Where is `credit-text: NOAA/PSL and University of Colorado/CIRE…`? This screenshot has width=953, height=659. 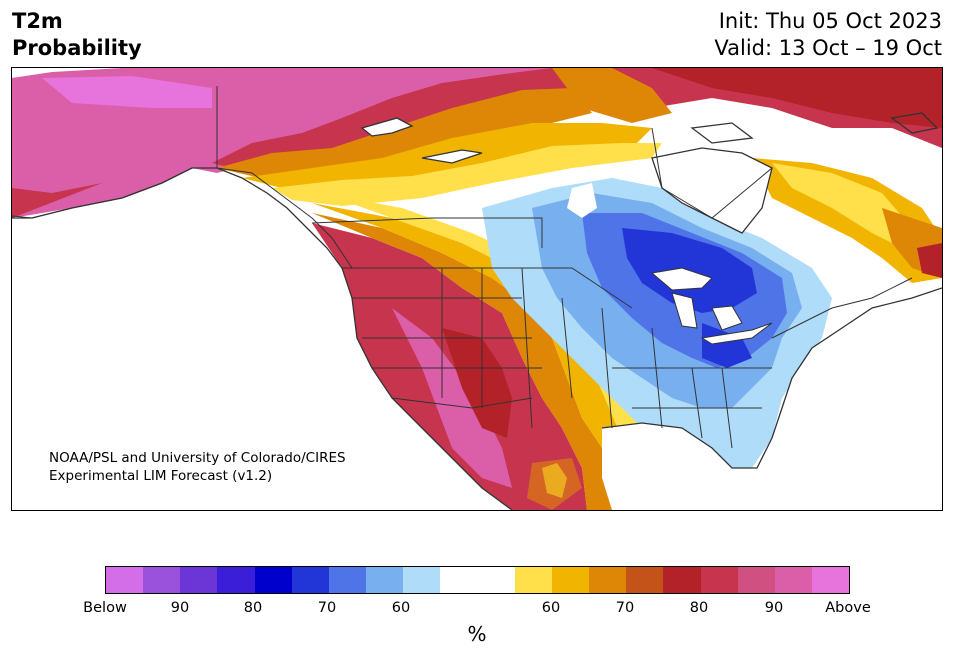
credit-text: NOAA/PSL and University of Colorado/CIRE… is located at coordinates (197, 467).